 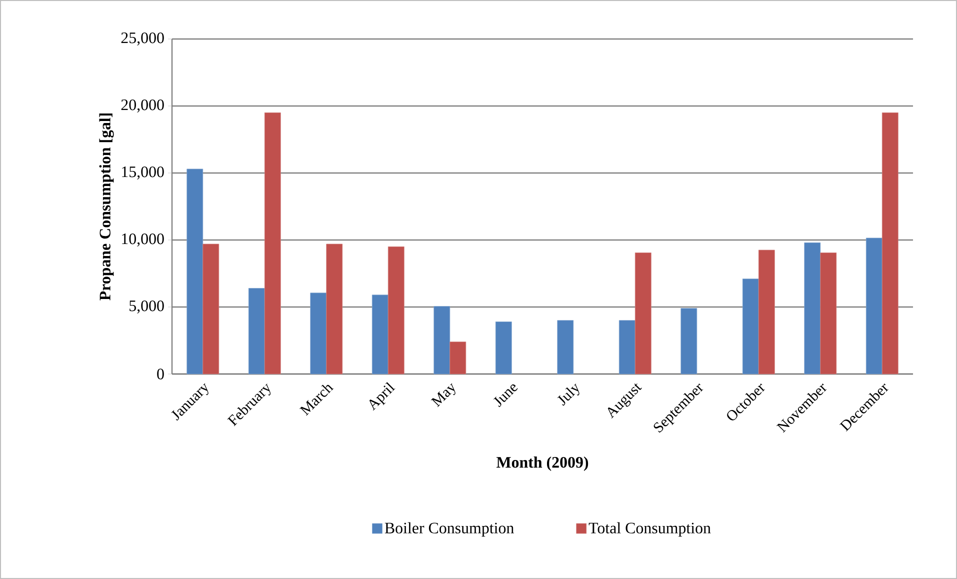 I want to click on y-axis-title: Propane Consumption [gal], so click(x=106, y=207).